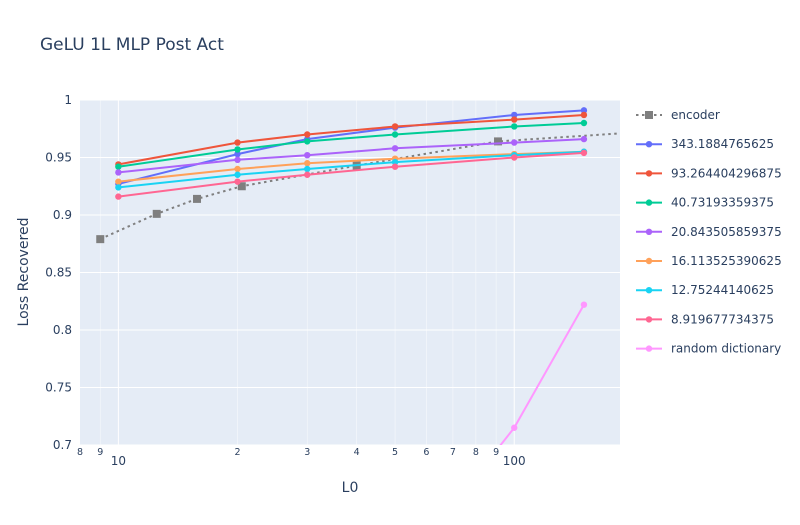  Describe the element at coordinates (58, 388) in the screenshot. I see `y-tick-label: 0.75` at that location.